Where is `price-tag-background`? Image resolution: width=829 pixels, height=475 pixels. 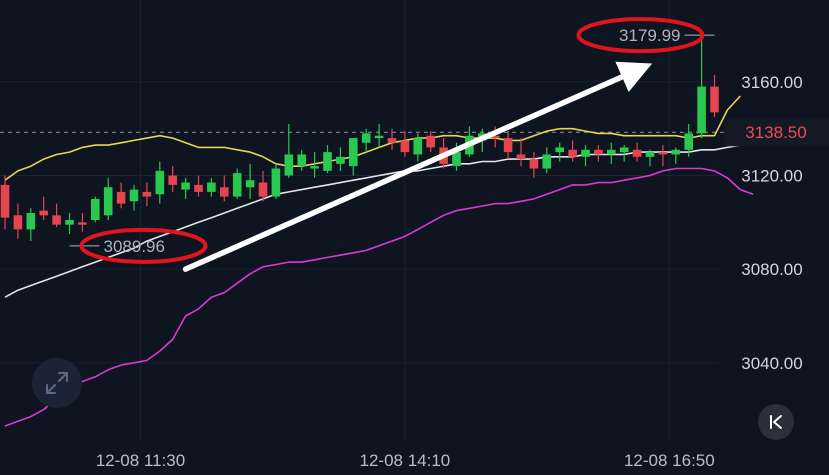
price-tag-background is located at coordinates (776, 132).